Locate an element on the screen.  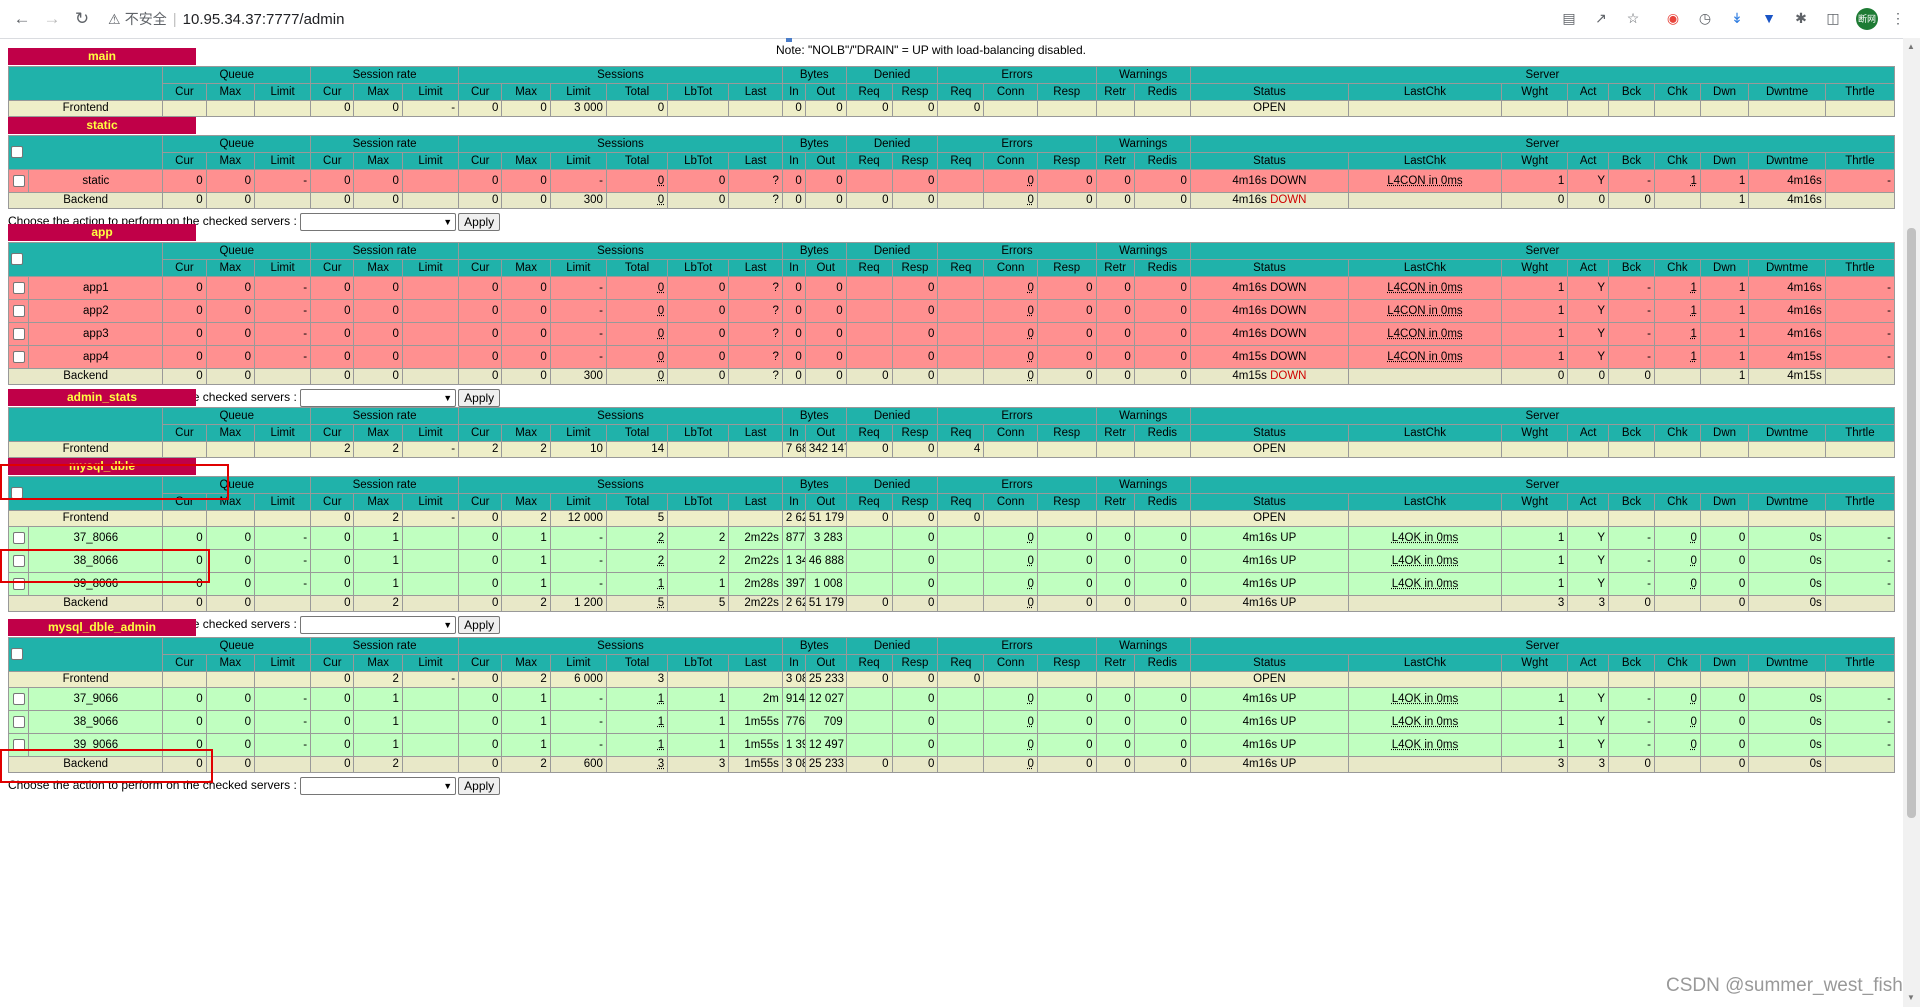
column-header-retr: Retr is located at coordinates (1115, 663).